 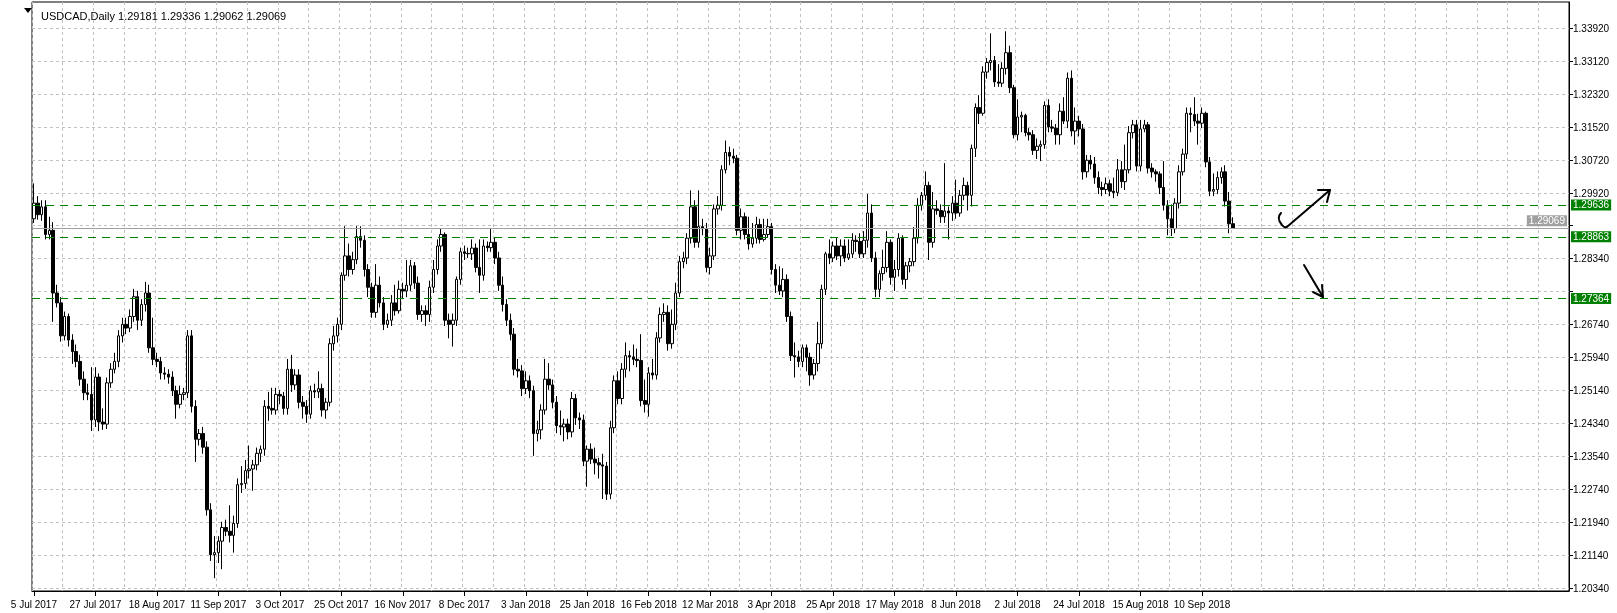 What do you see at coordinates (1547, 221) in the screenshot?
I see `ref-line-label: 1.29069` at bounding box center [1547, 221].